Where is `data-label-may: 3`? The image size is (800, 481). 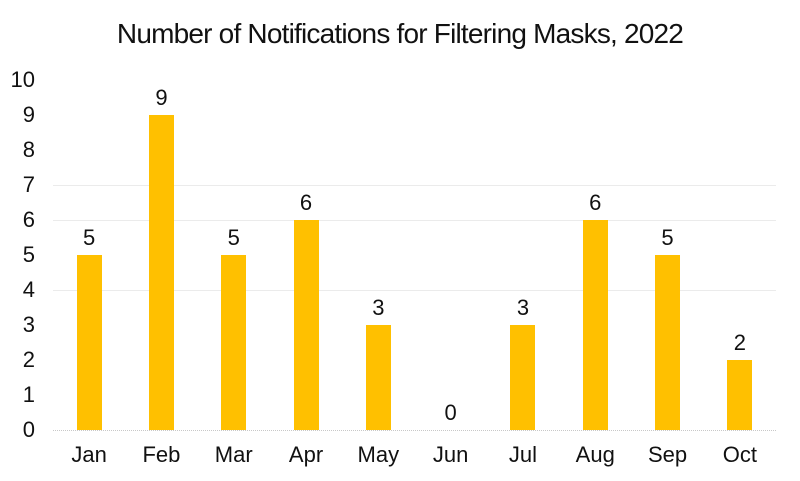 data-label-may: 3 is located at coordinates (378, 307).